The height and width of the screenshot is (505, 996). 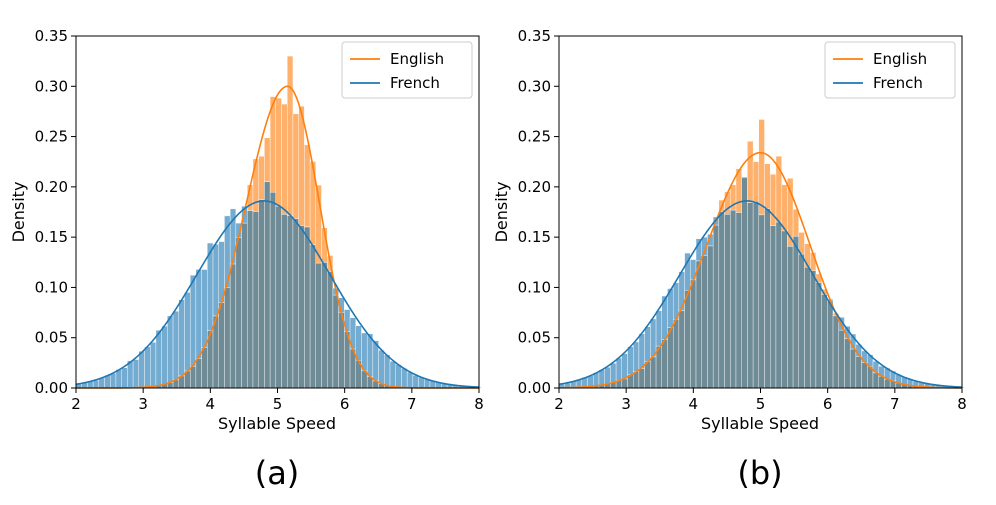 What do you see at coordinates (18, 212) in the screenshot?
I see `y-axis-label: Density` at bounding box center [18, 212].